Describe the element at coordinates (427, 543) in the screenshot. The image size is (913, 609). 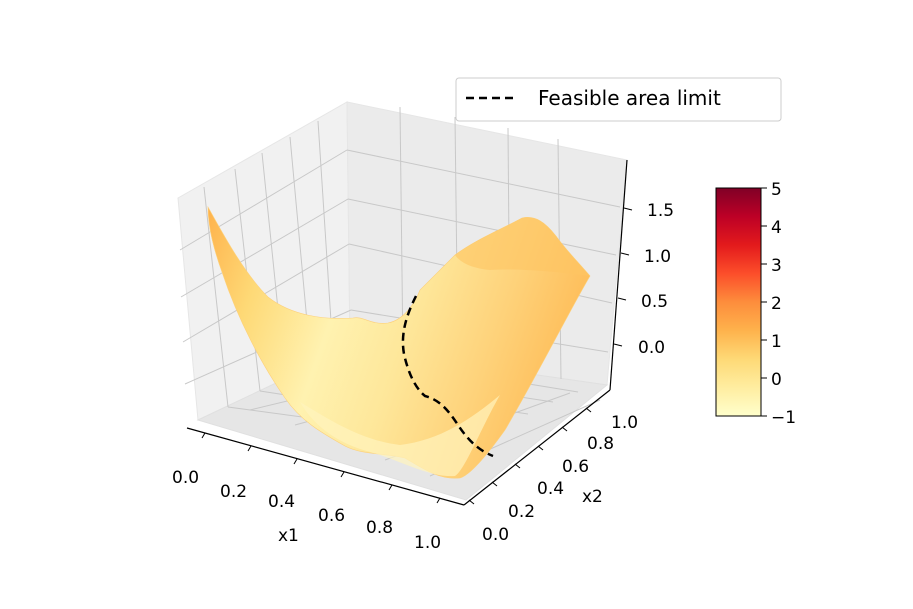
I see `x-tick-label: 1.0` at that location.